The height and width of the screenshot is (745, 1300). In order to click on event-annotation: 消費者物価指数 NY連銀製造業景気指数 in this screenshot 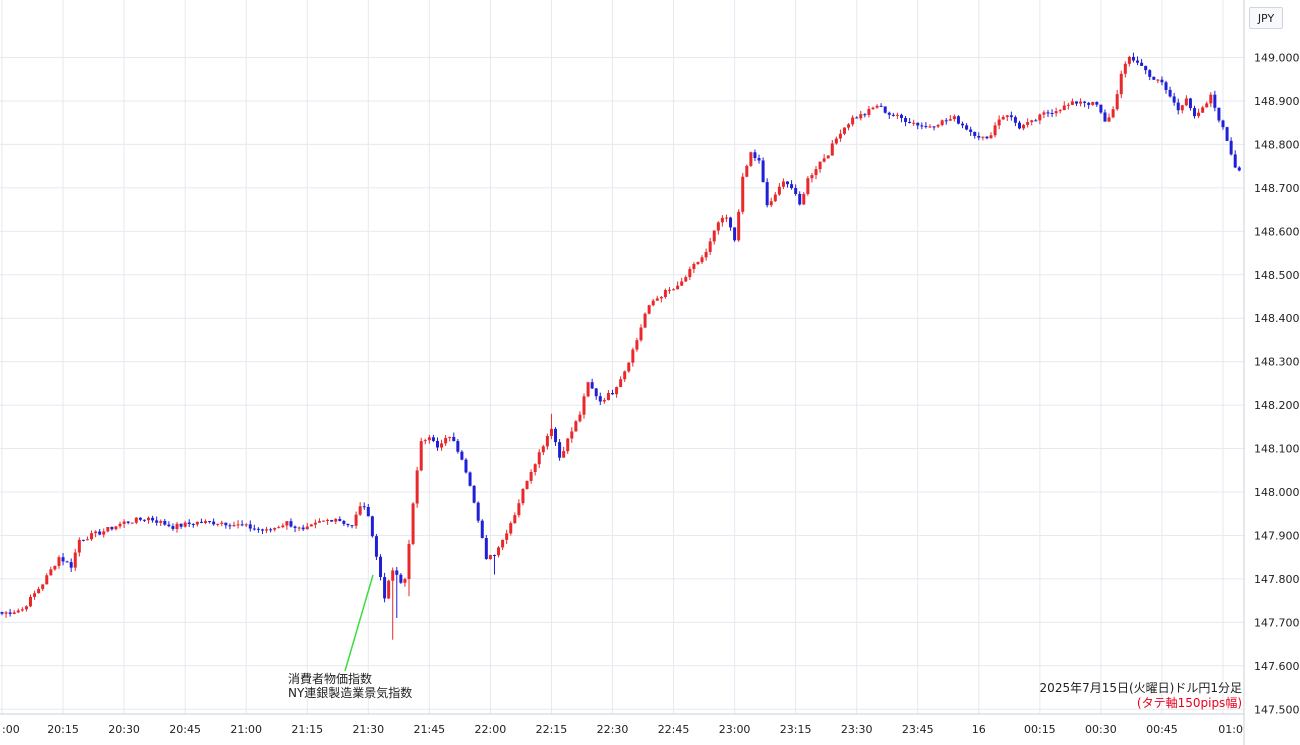, I will do `click(350, 686)`.